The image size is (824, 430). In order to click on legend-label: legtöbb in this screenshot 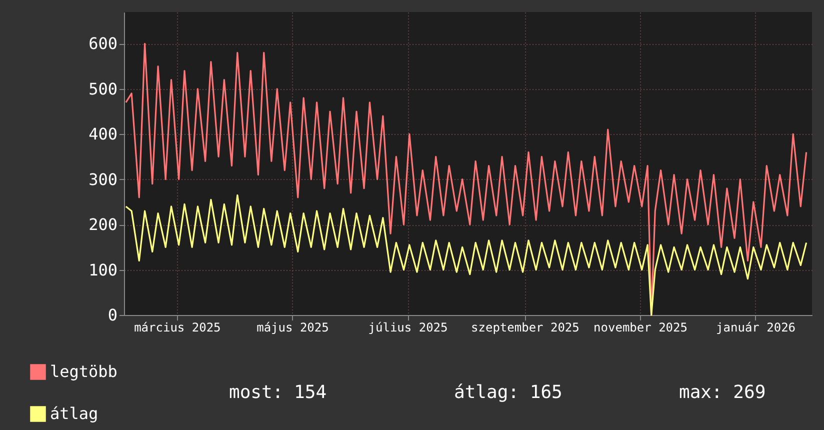, I will do `click(84, 371)`.